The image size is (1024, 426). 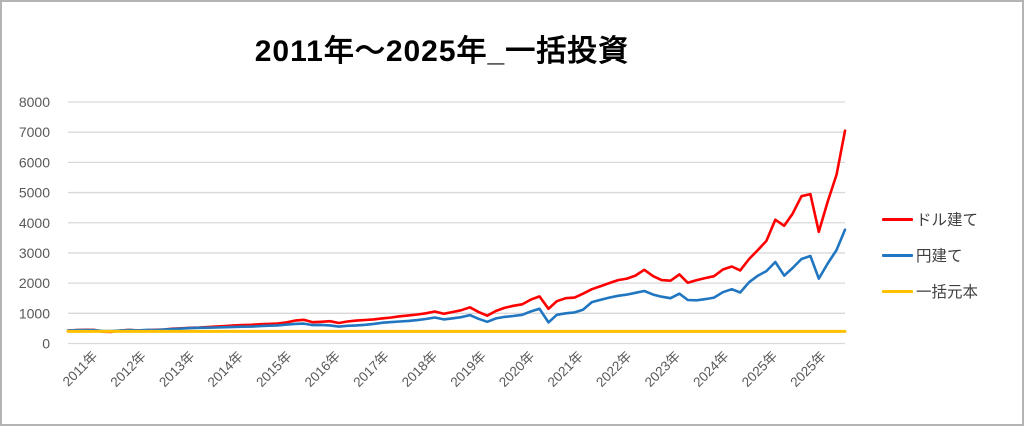 What do you see at coordinates (225, 369) in the screenshot?
I see `x-axis-tick-label: 2014年` at bounding box center [225, 369].